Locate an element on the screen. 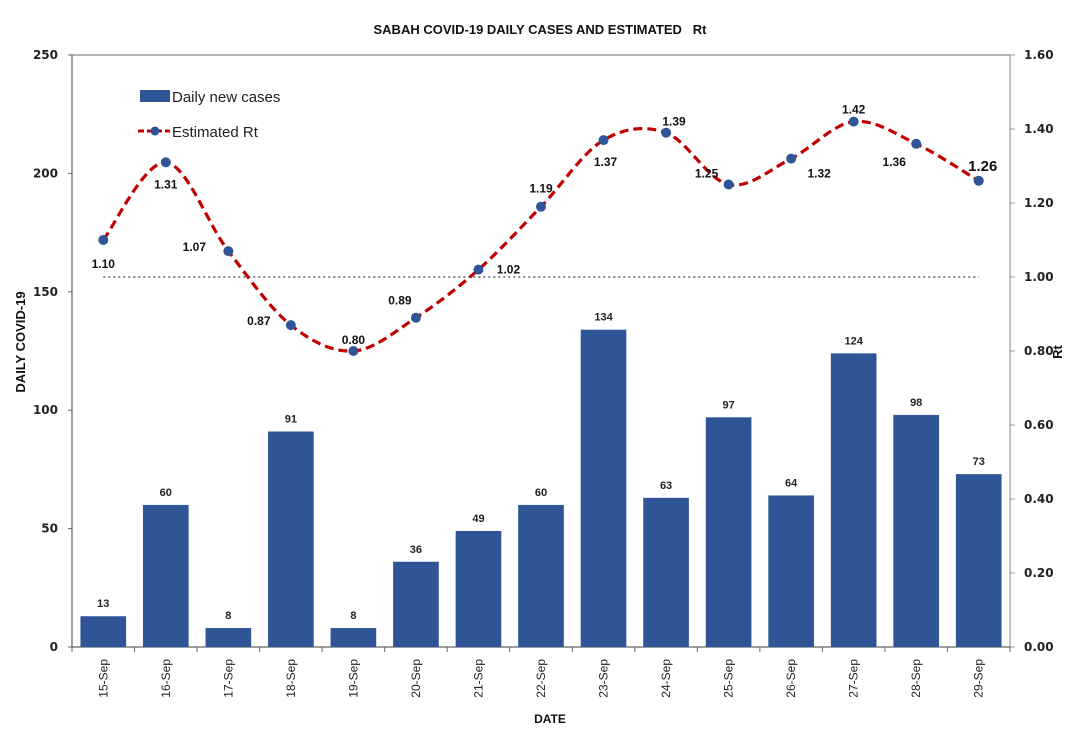 This screenshot has height=737, width=1080. y-axis-label: DAILY COVID-19 is located at coordinates (20, 341).